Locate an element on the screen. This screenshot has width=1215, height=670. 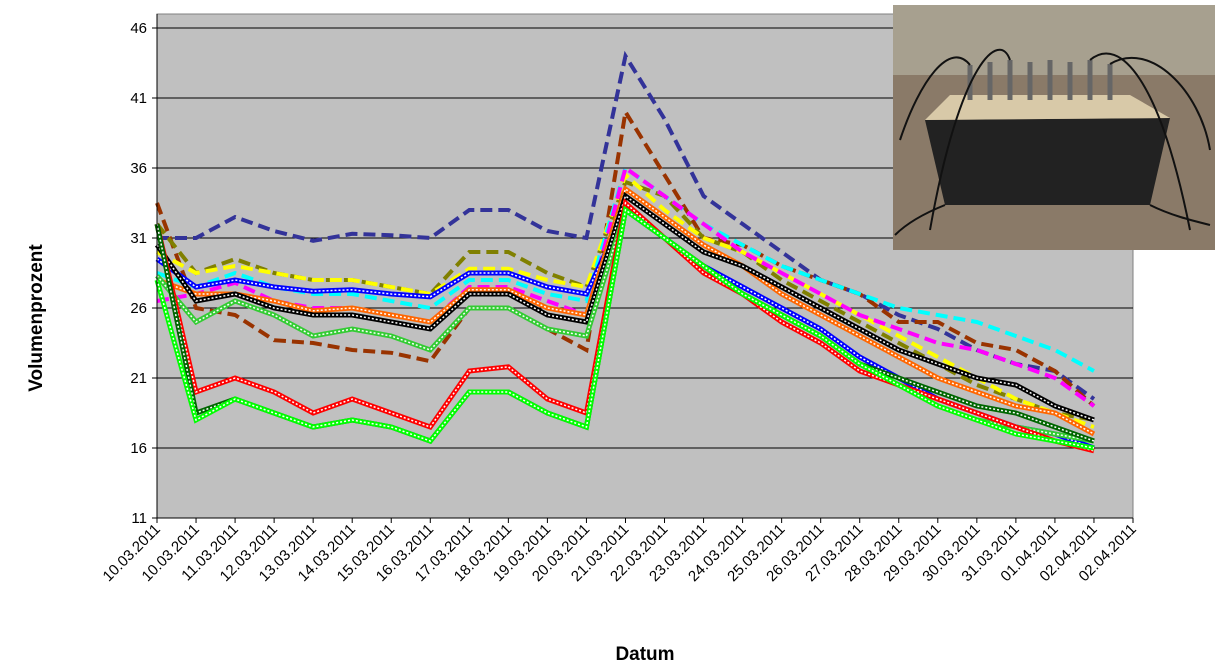
y-tick-label: 31 is located at coordinates (138, 238).